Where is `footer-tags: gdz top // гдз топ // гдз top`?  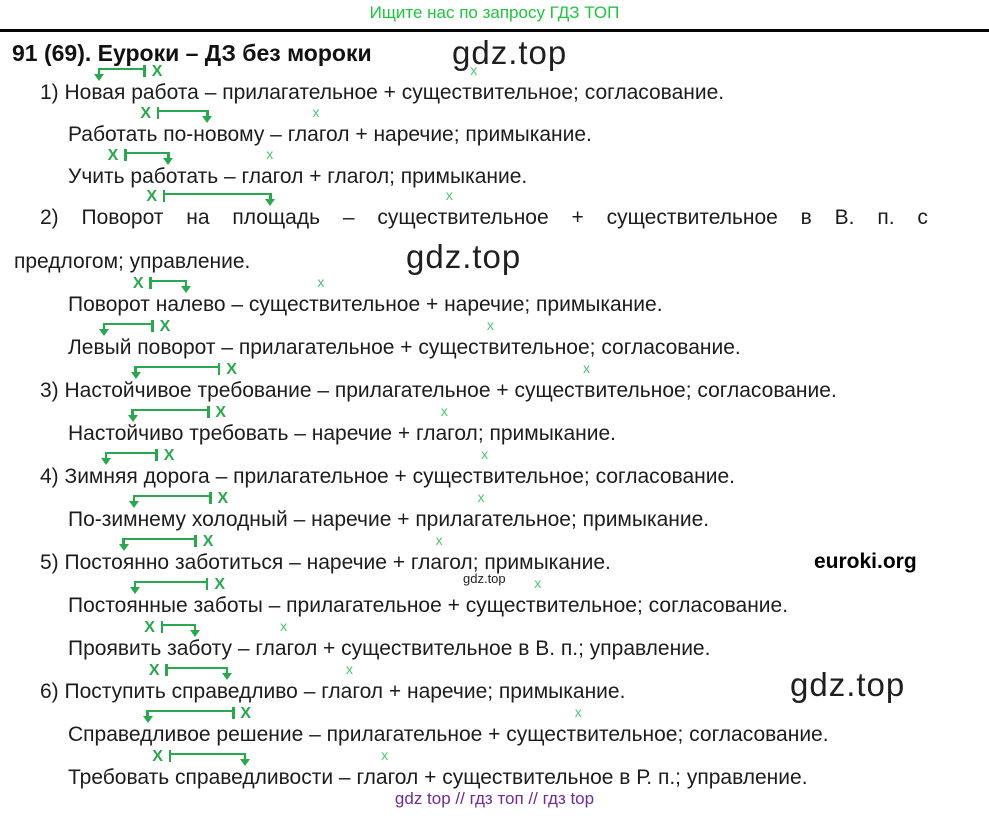 footer-tags: gdz top // гдз топ // гдз top is located at coordinates (494, 798).